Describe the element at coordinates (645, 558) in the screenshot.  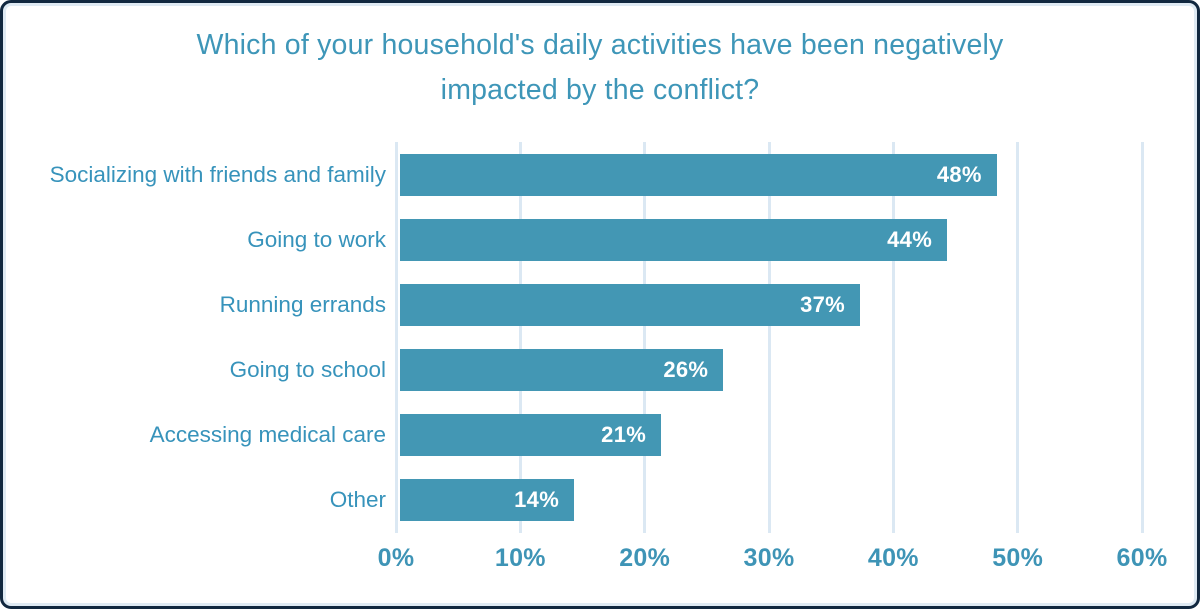
I see `x-tick-label: 20%` at that location.